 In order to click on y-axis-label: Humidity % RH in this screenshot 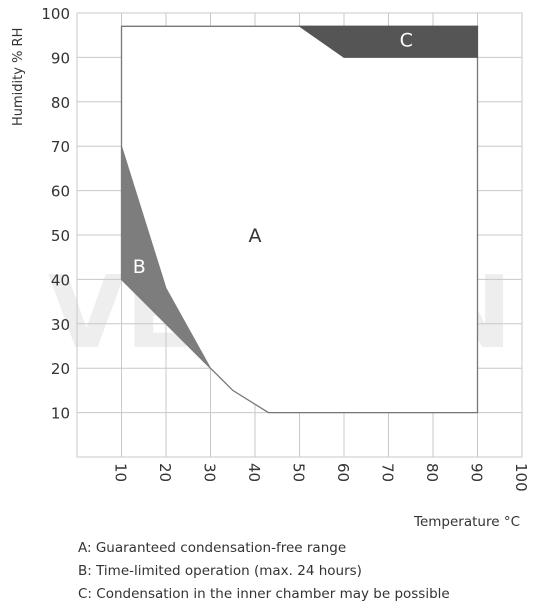, I will do `click(18, 77)`.